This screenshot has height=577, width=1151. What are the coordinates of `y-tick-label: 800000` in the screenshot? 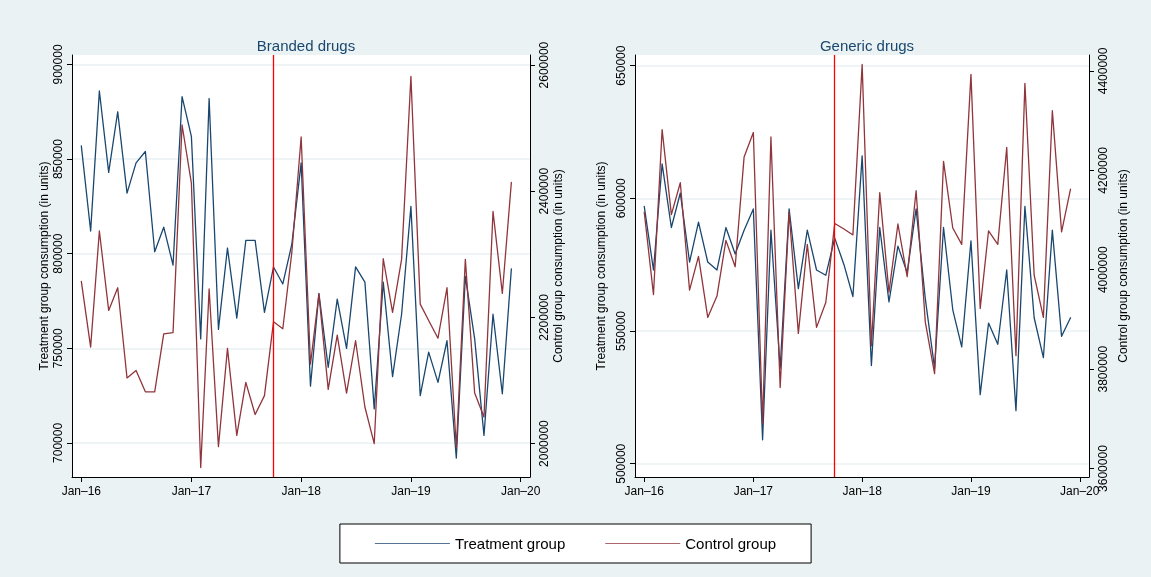 It's located at (58, 253).